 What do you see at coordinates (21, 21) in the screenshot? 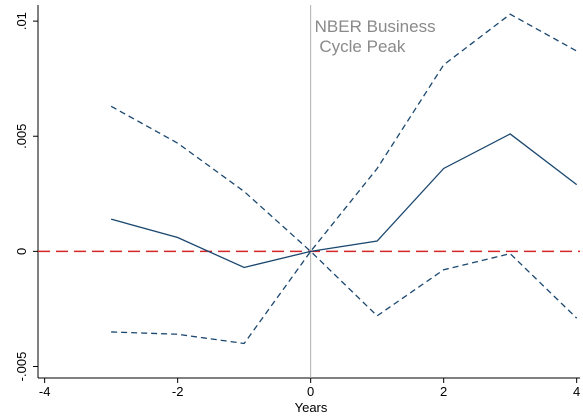
I see `y-tick-label: .01` at bounding box center [21, 21].